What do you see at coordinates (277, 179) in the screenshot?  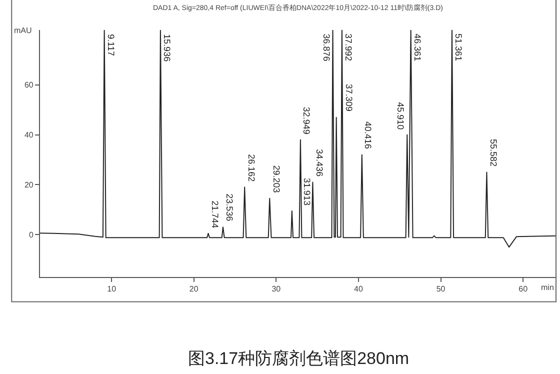 I see `annotation: 29.203` at bounding box center [277, 179].